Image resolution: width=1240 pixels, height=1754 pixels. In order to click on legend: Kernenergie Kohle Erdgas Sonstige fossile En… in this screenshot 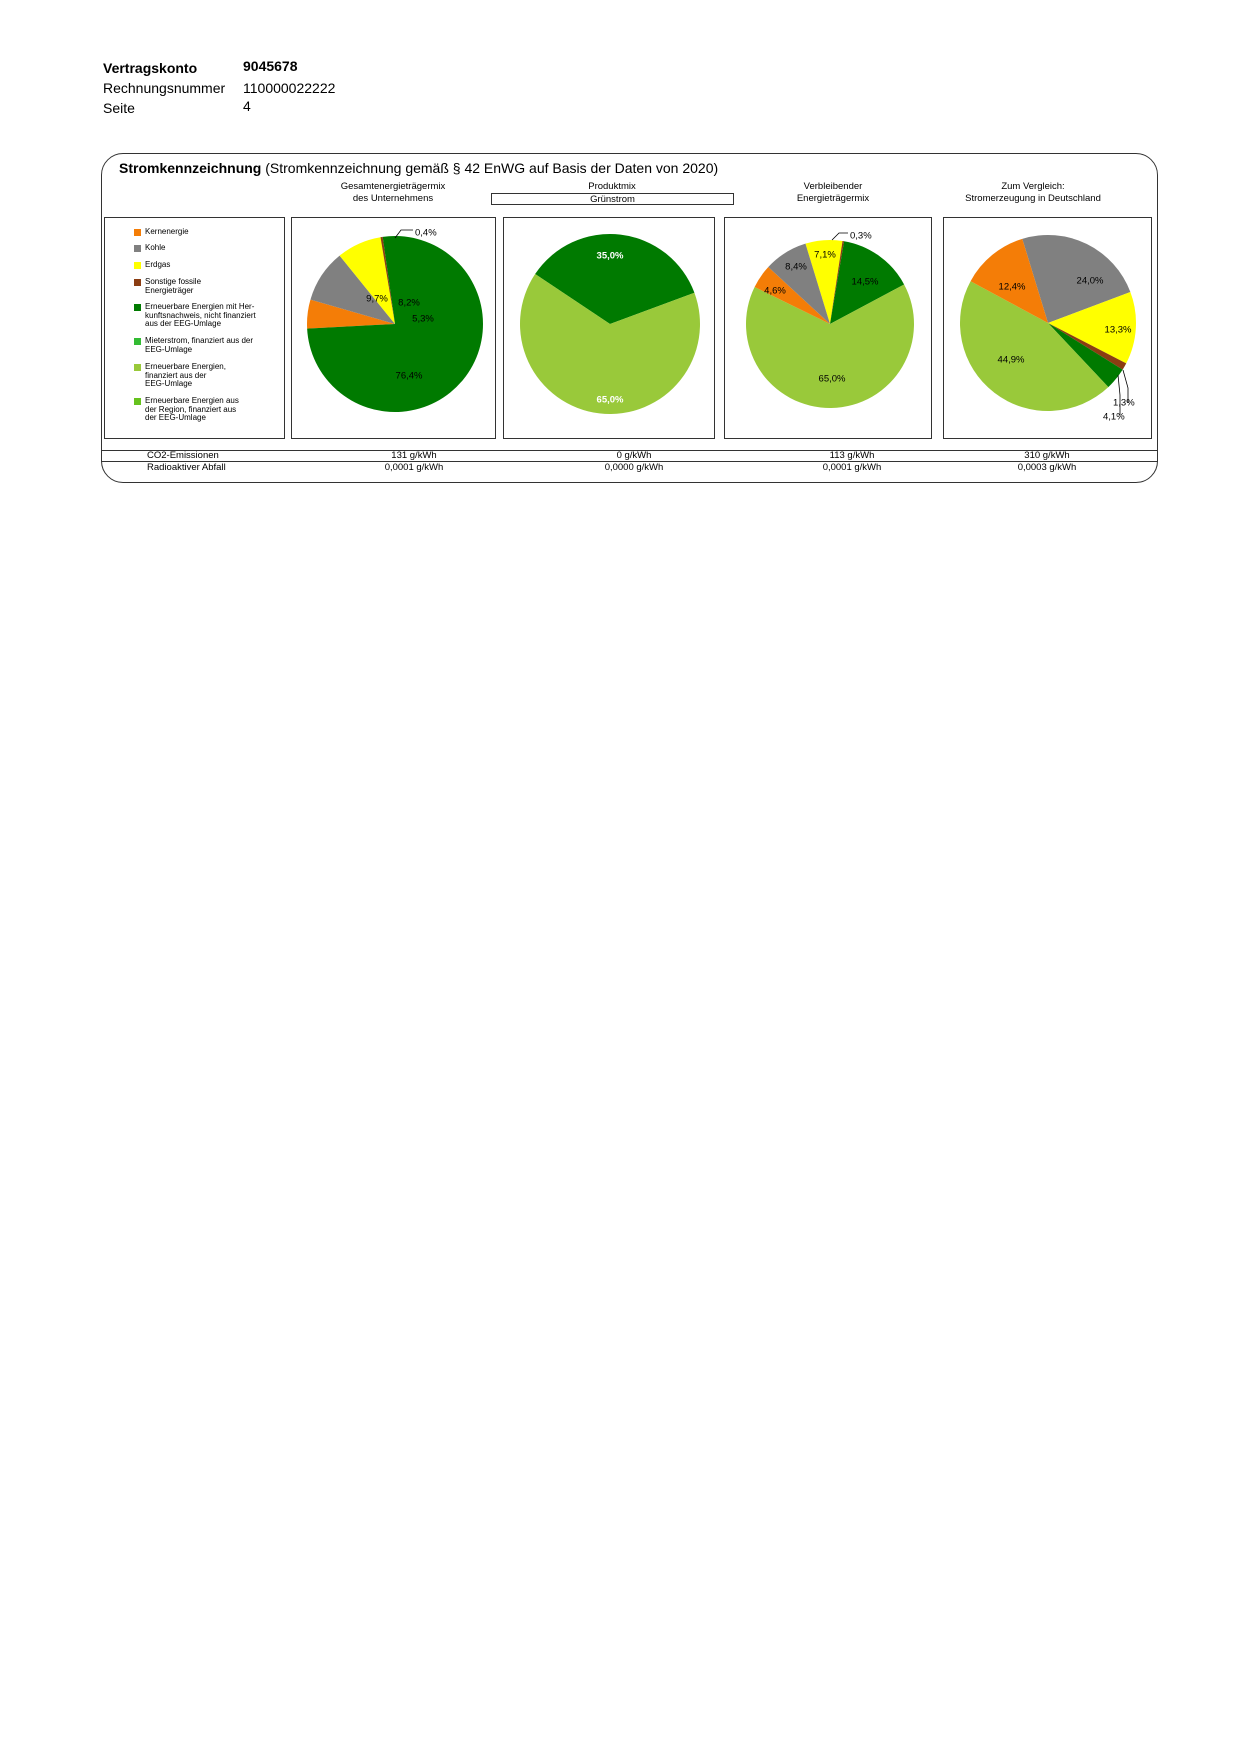, I will do `click(194, 328)`.